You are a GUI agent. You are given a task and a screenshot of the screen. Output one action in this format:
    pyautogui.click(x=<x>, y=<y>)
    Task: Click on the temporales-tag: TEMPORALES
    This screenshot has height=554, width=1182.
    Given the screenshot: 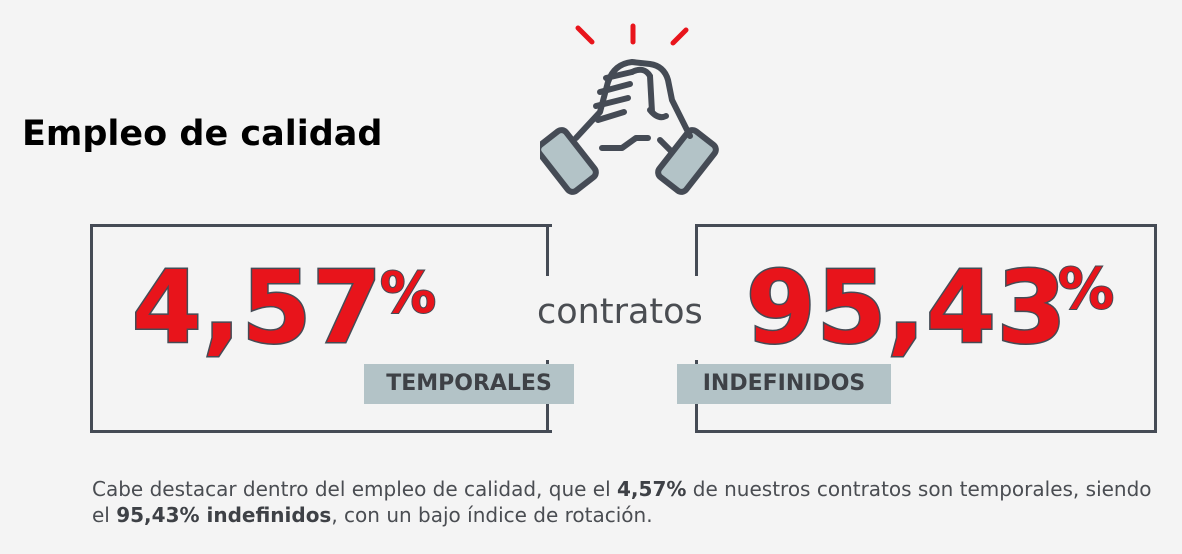 What is the action you would take?
    pyautogui.click(x=469, y=384)
    